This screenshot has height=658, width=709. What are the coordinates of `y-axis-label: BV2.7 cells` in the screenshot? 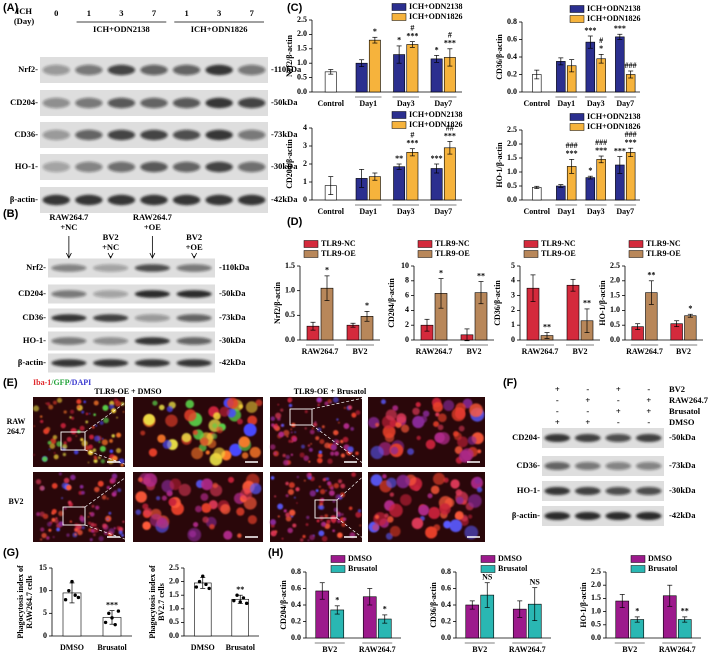 It's located at (161, 602).